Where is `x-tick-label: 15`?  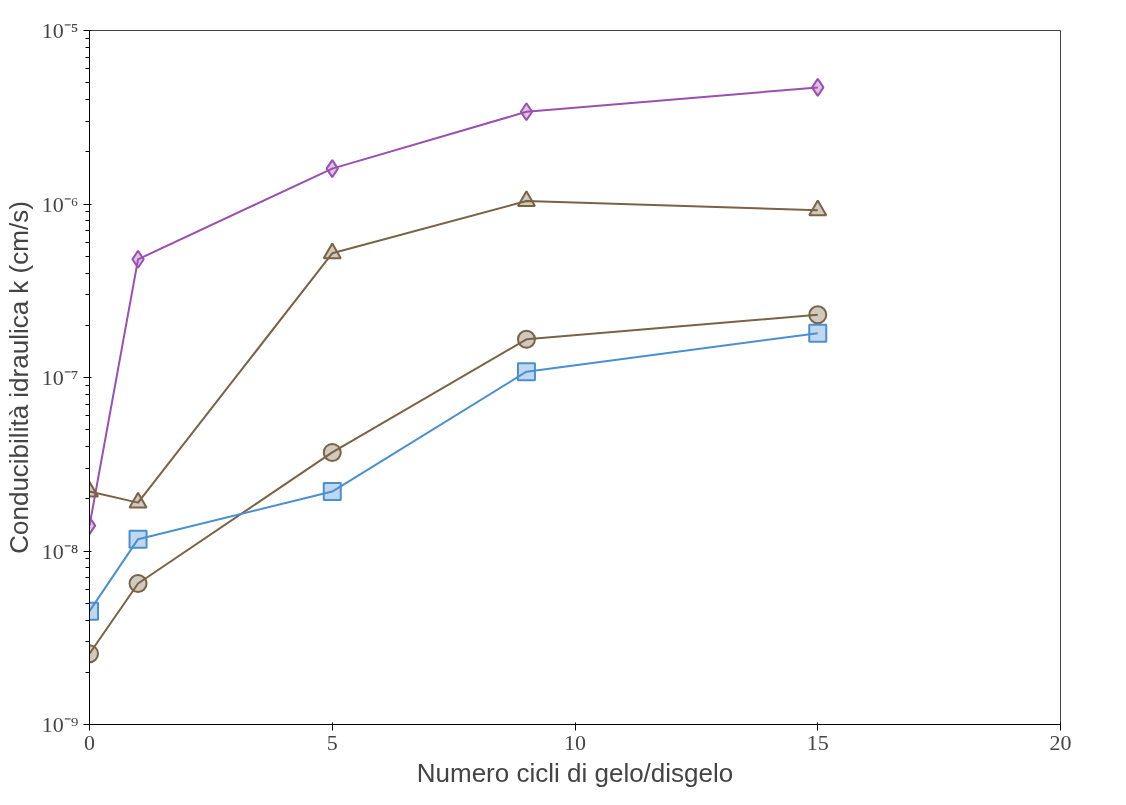
x-tick-label: 15 is located at coordinates (817, 742).